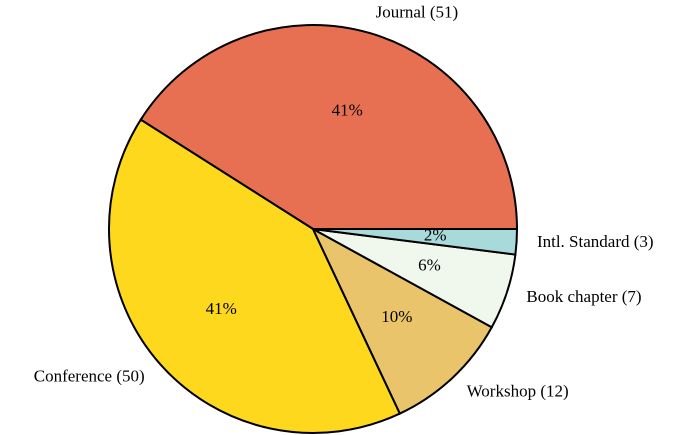 Image resolution: width=685 pixels, height=435 pixels. I want to click on value-label: 6%, so click(429, 265).